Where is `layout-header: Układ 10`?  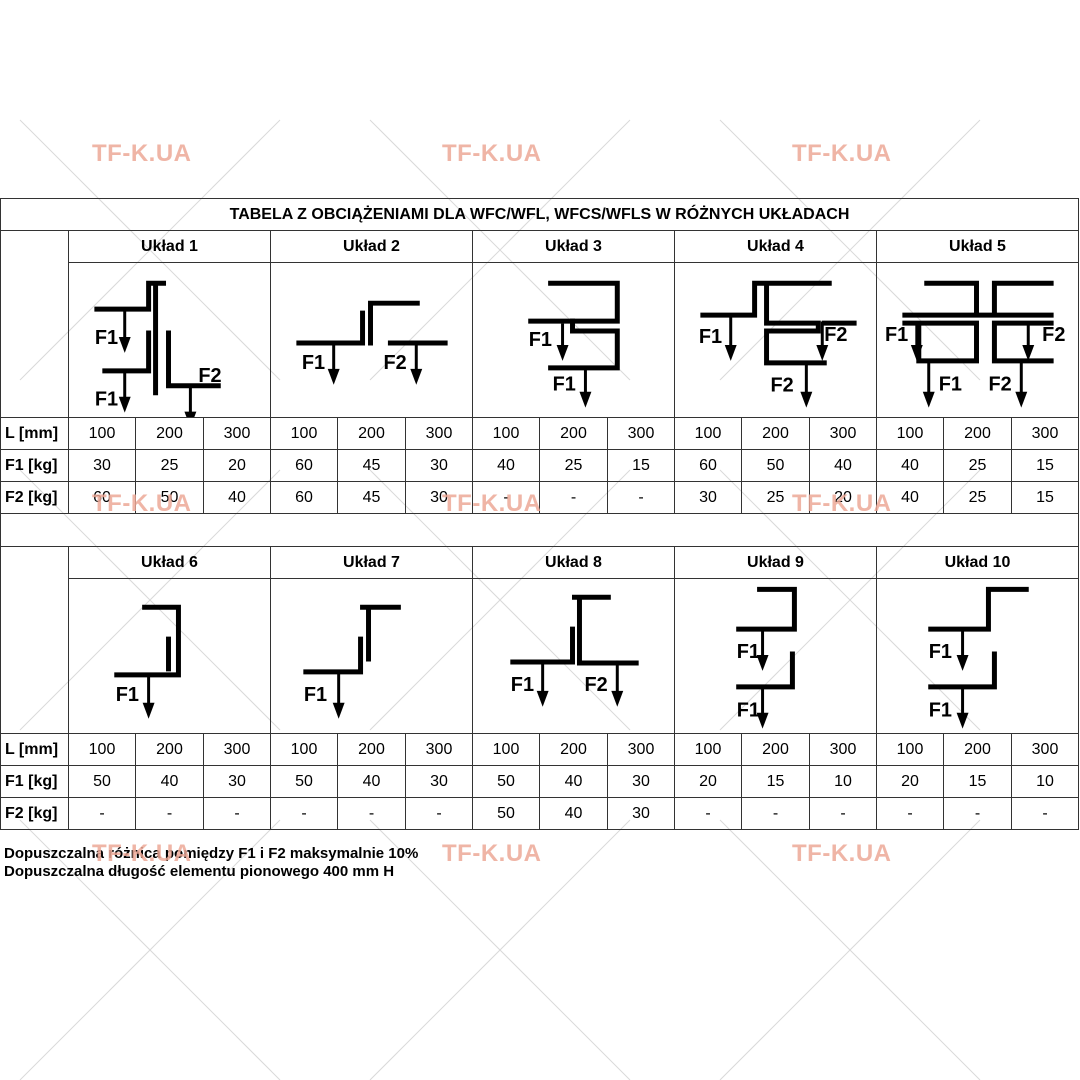
layout-header: Układ 10 is located at coordinates (977, 562).